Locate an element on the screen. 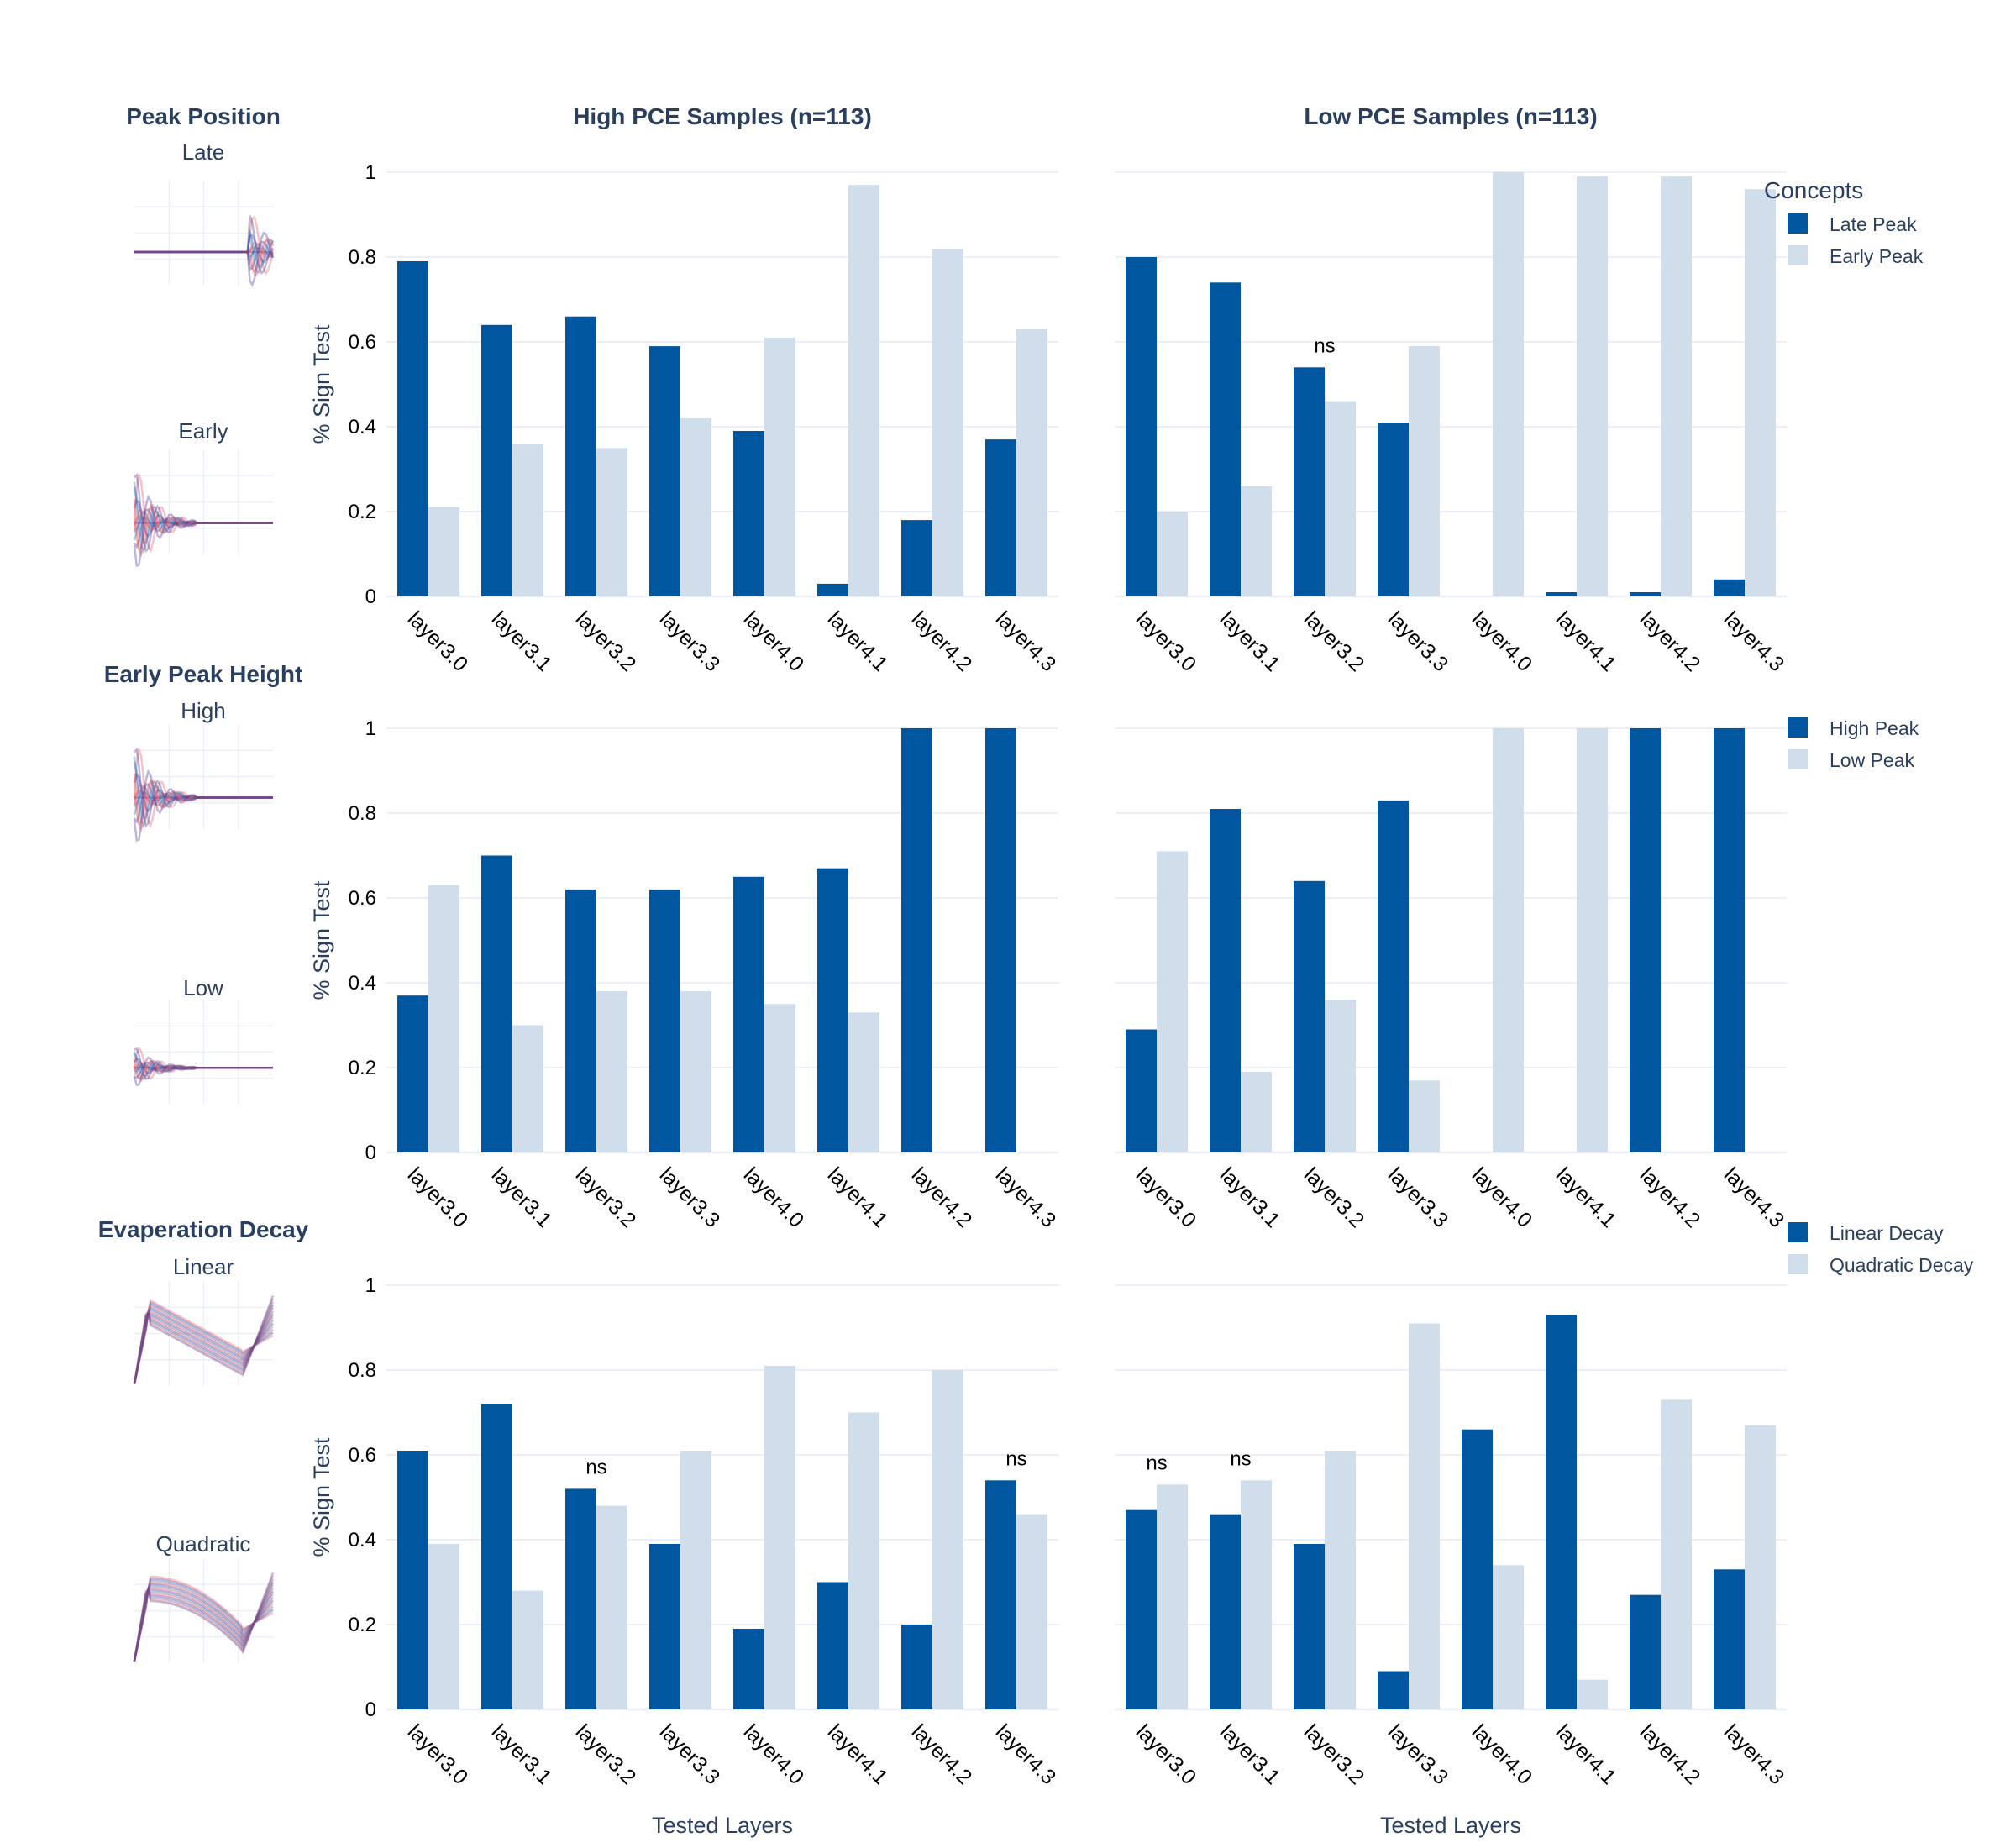 The width and height of the screenshot is (2016, 1848). bar-high-peak-layer4.0 is located at coordinates (748, 1014).